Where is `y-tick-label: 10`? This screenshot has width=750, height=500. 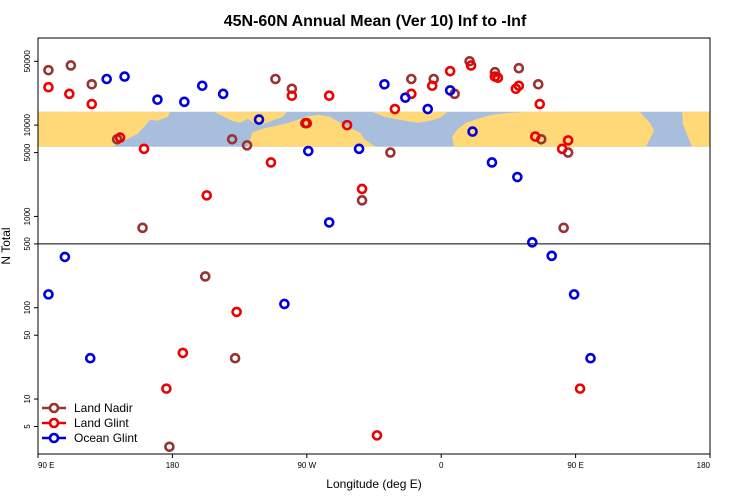 y-tick-label: 10 is located at coordinates (27, 398).